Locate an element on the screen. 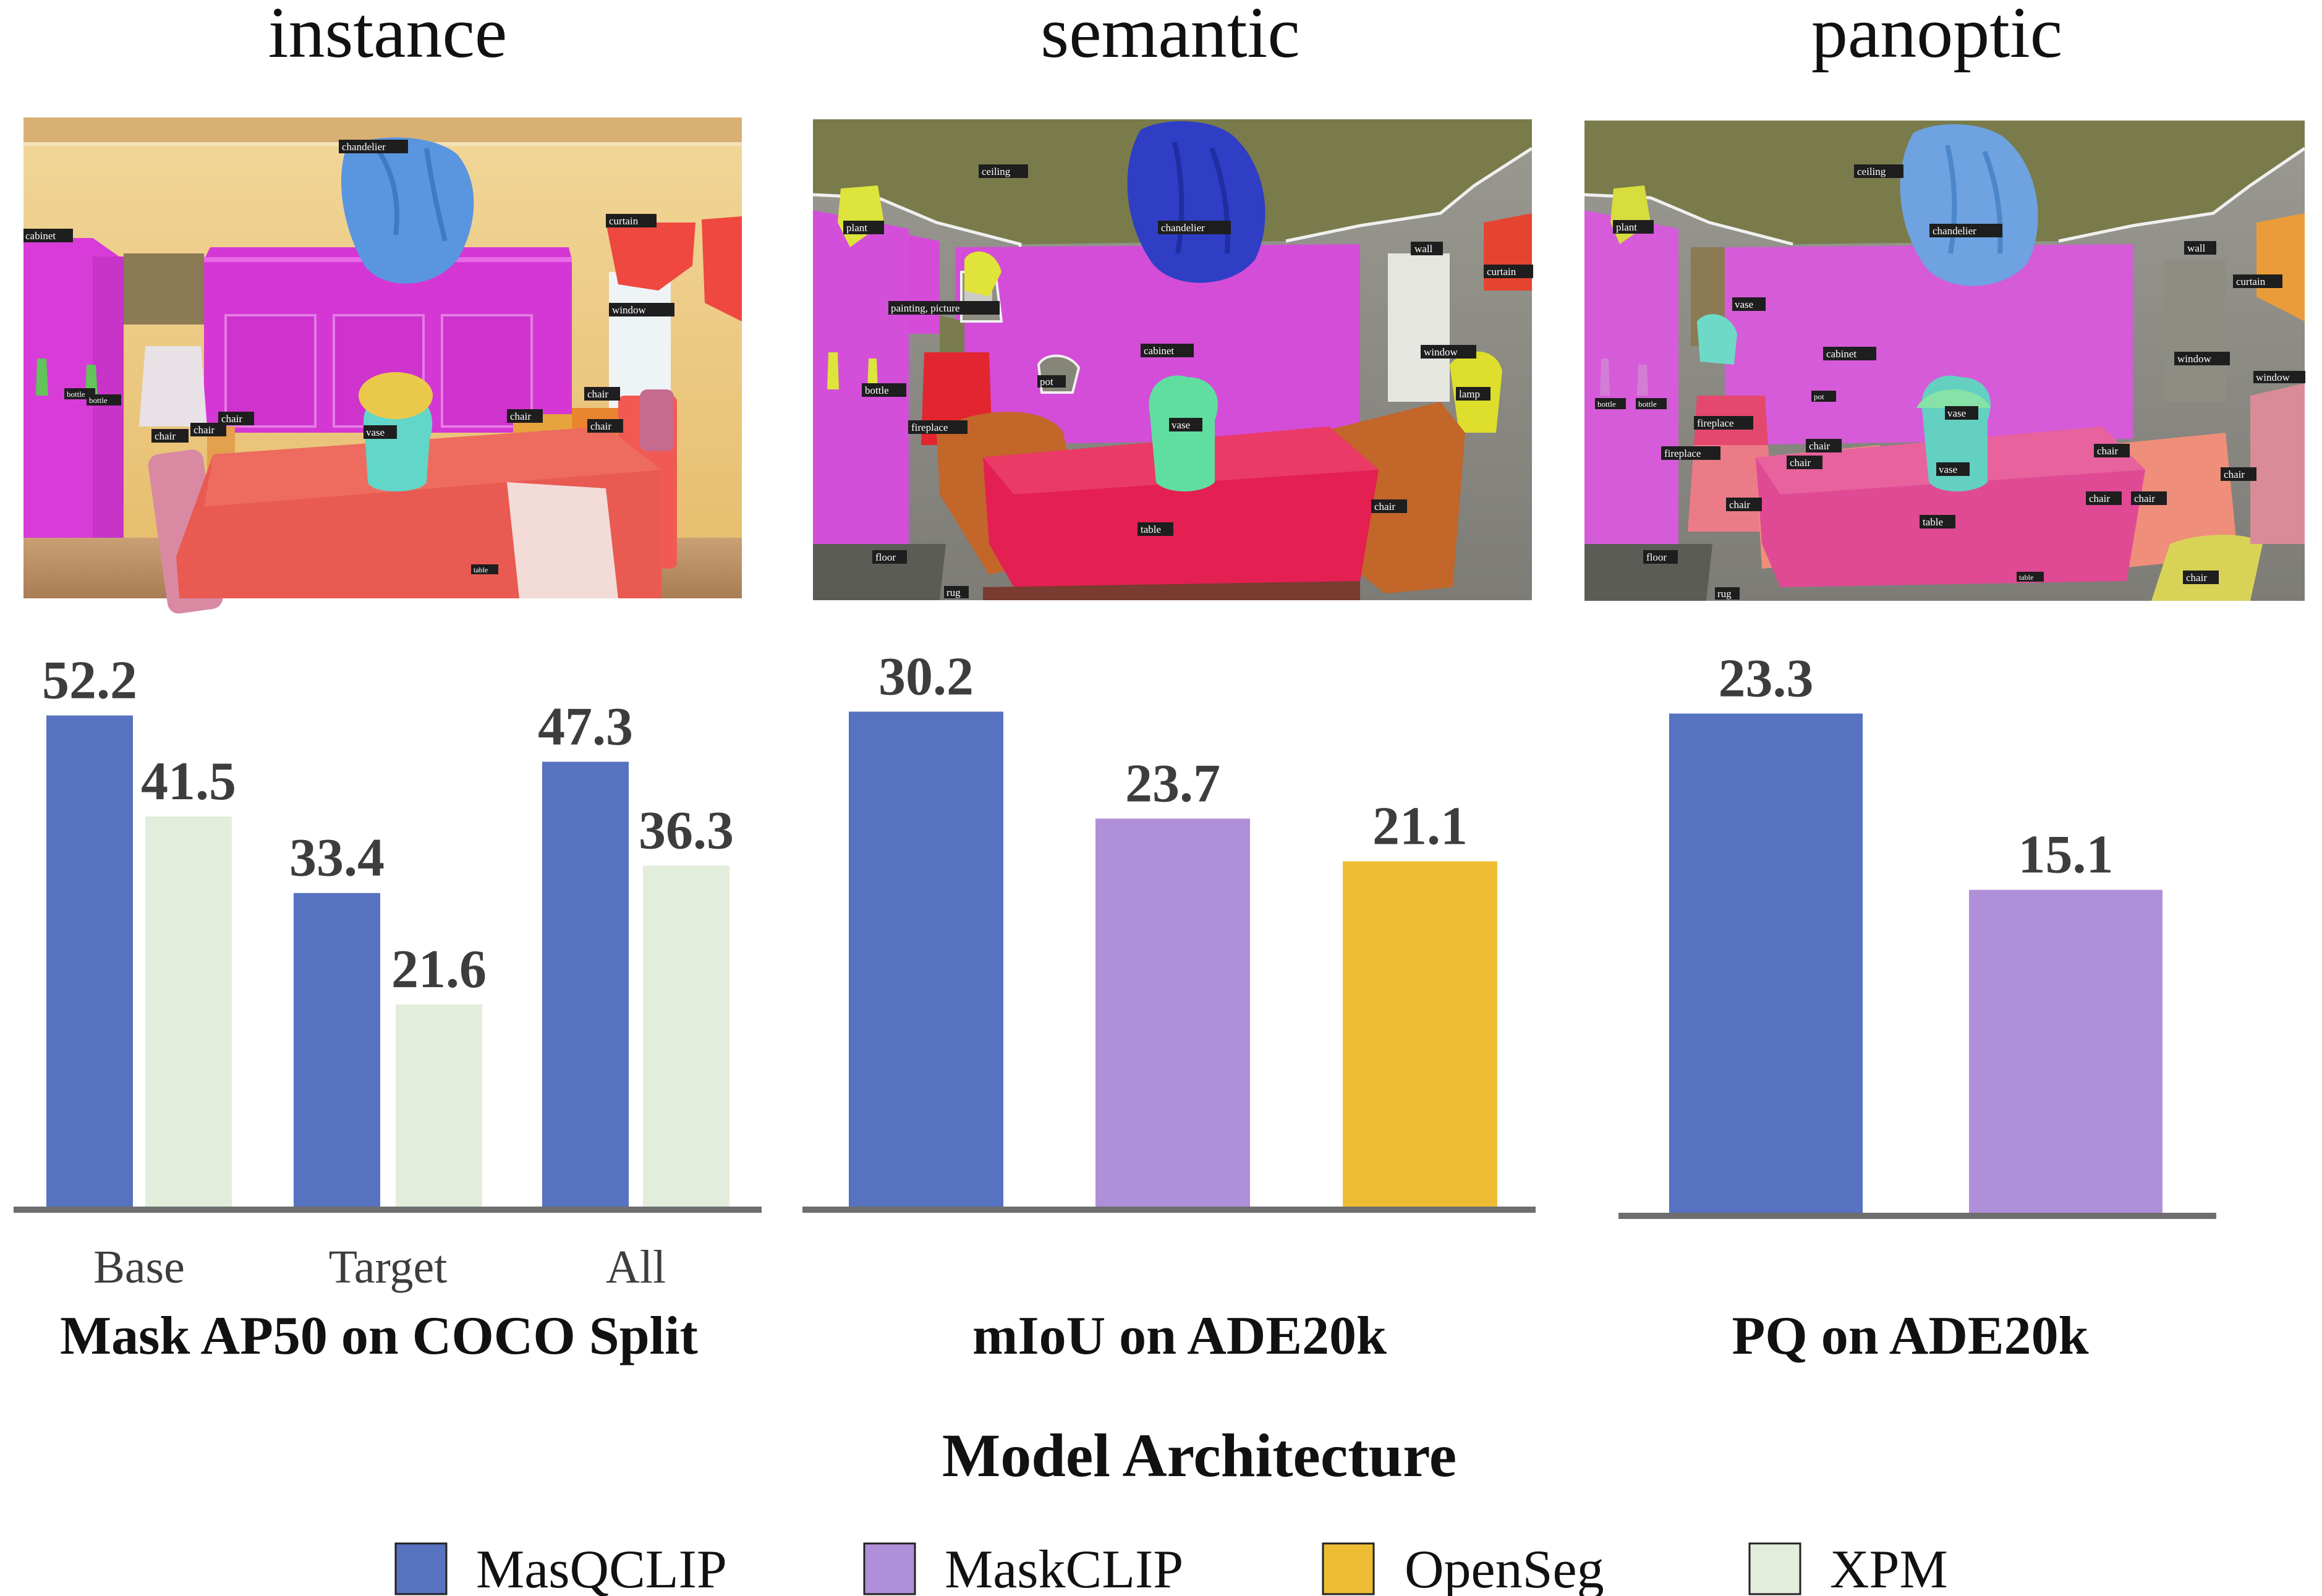  panel-heading-semantic: semantic is located at coordinates (1169, 36).